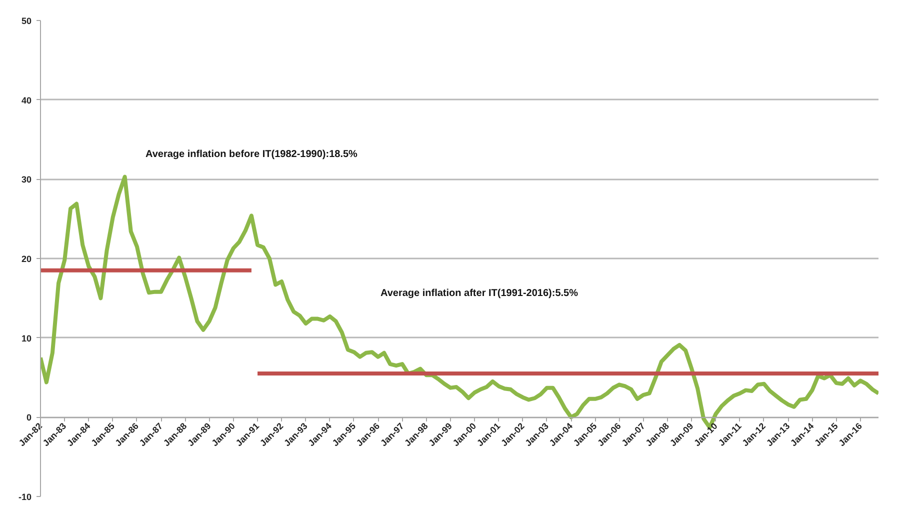  I want to click on annotation: Average inflation after IT(1991-2016):5.5%, so click(479, 293).